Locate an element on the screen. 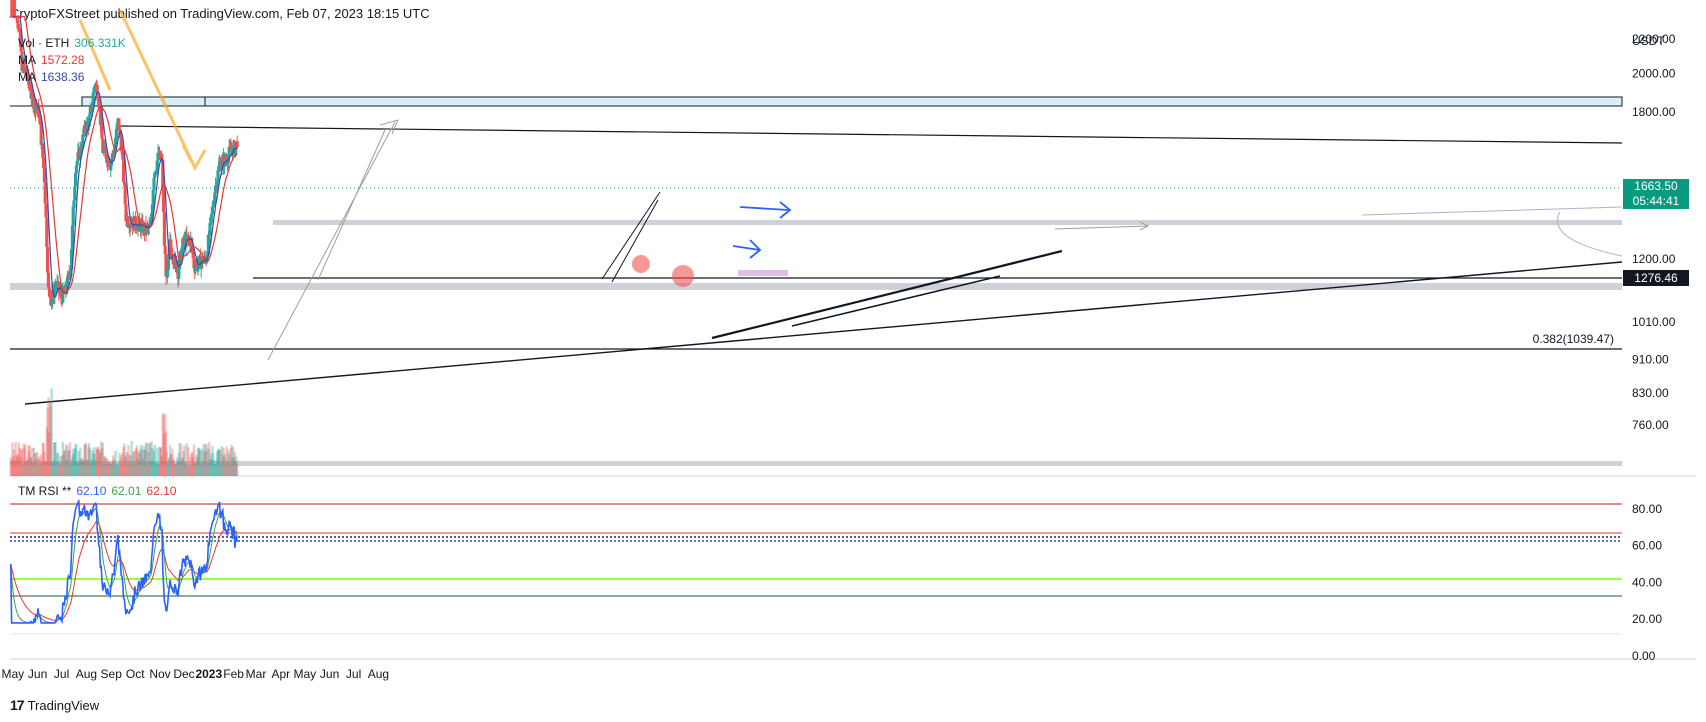 Image resolution: width=1706 pixels, height=722 pixels. ma-slow-line is located at coordinates (126, 154).